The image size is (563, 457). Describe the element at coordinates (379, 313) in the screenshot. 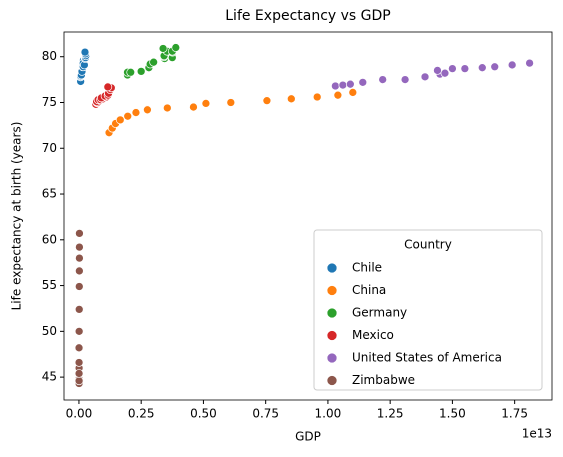

I see `legend-label: Germany` at that location.